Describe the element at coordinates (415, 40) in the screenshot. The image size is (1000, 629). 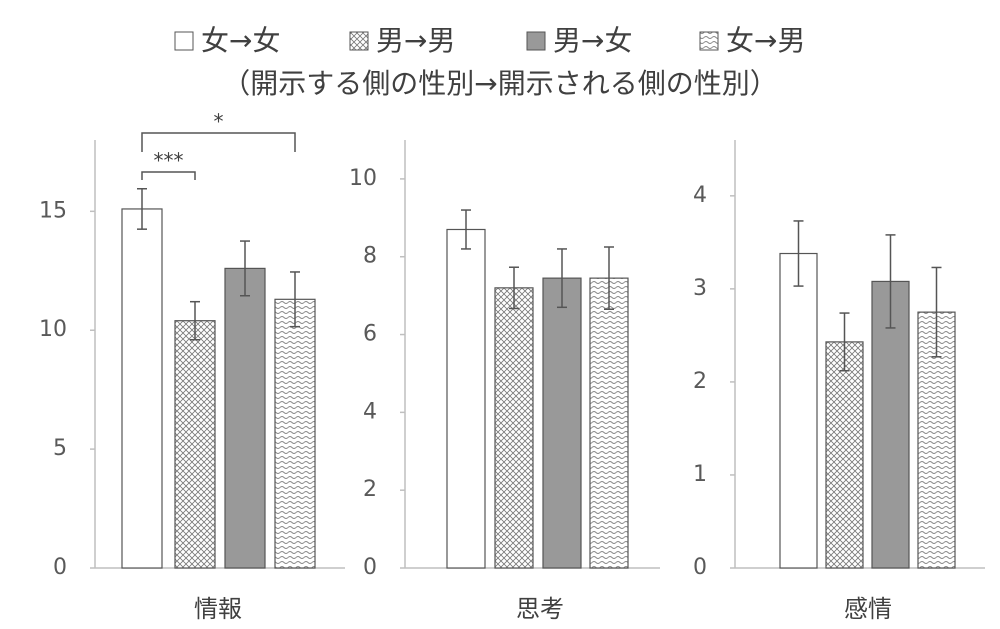
I see `legend-label: 男→男` at that location.